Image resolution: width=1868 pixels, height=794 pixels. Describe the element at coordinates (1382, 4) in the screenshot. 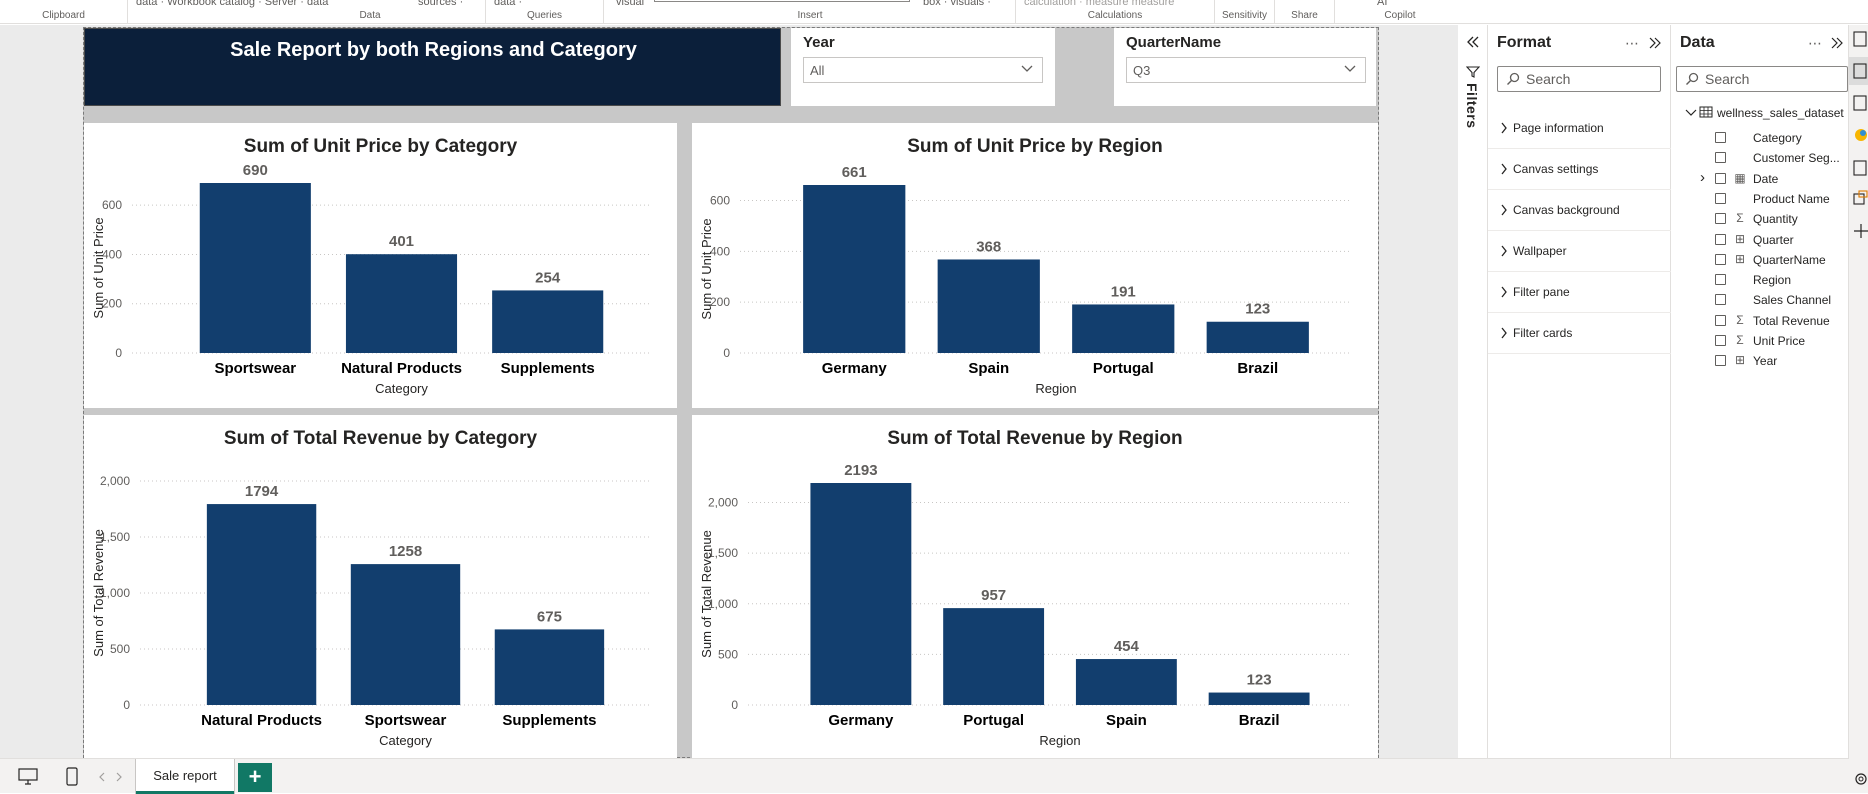

I see `ribbon-cut-text: AI` at that location.